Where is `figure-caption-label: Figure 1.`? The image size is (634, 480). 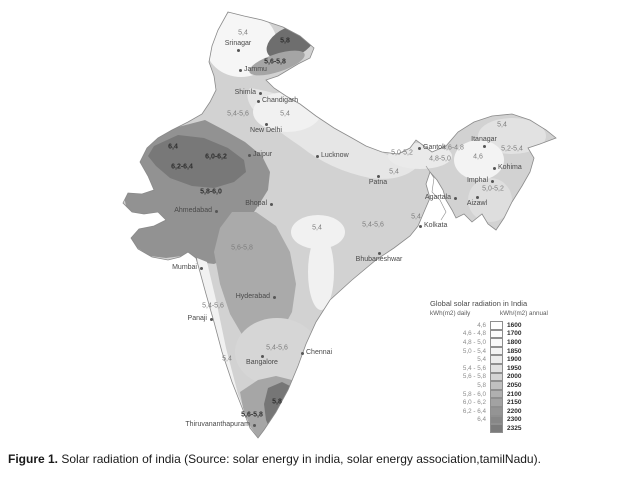
figure-caption-label: Figure 1. is located at coordinates (33, 459).